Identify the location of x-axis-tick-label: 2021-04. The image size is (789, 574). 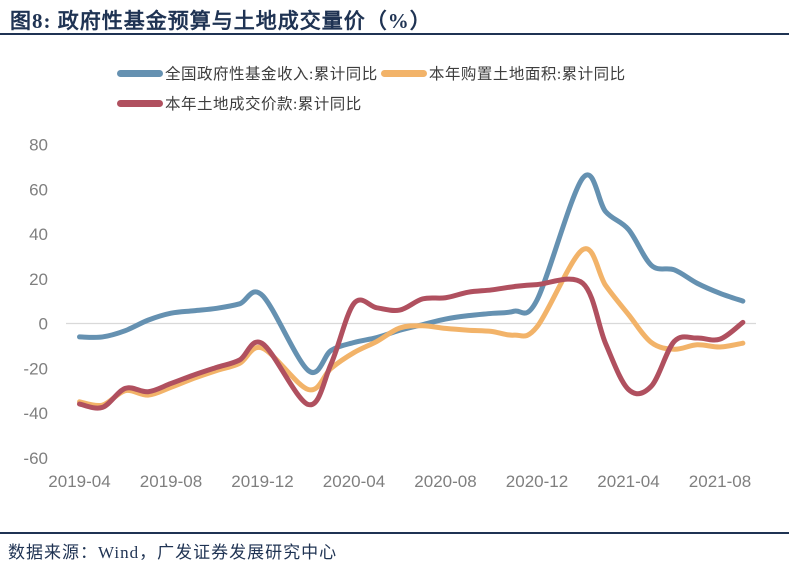
(628, 481).